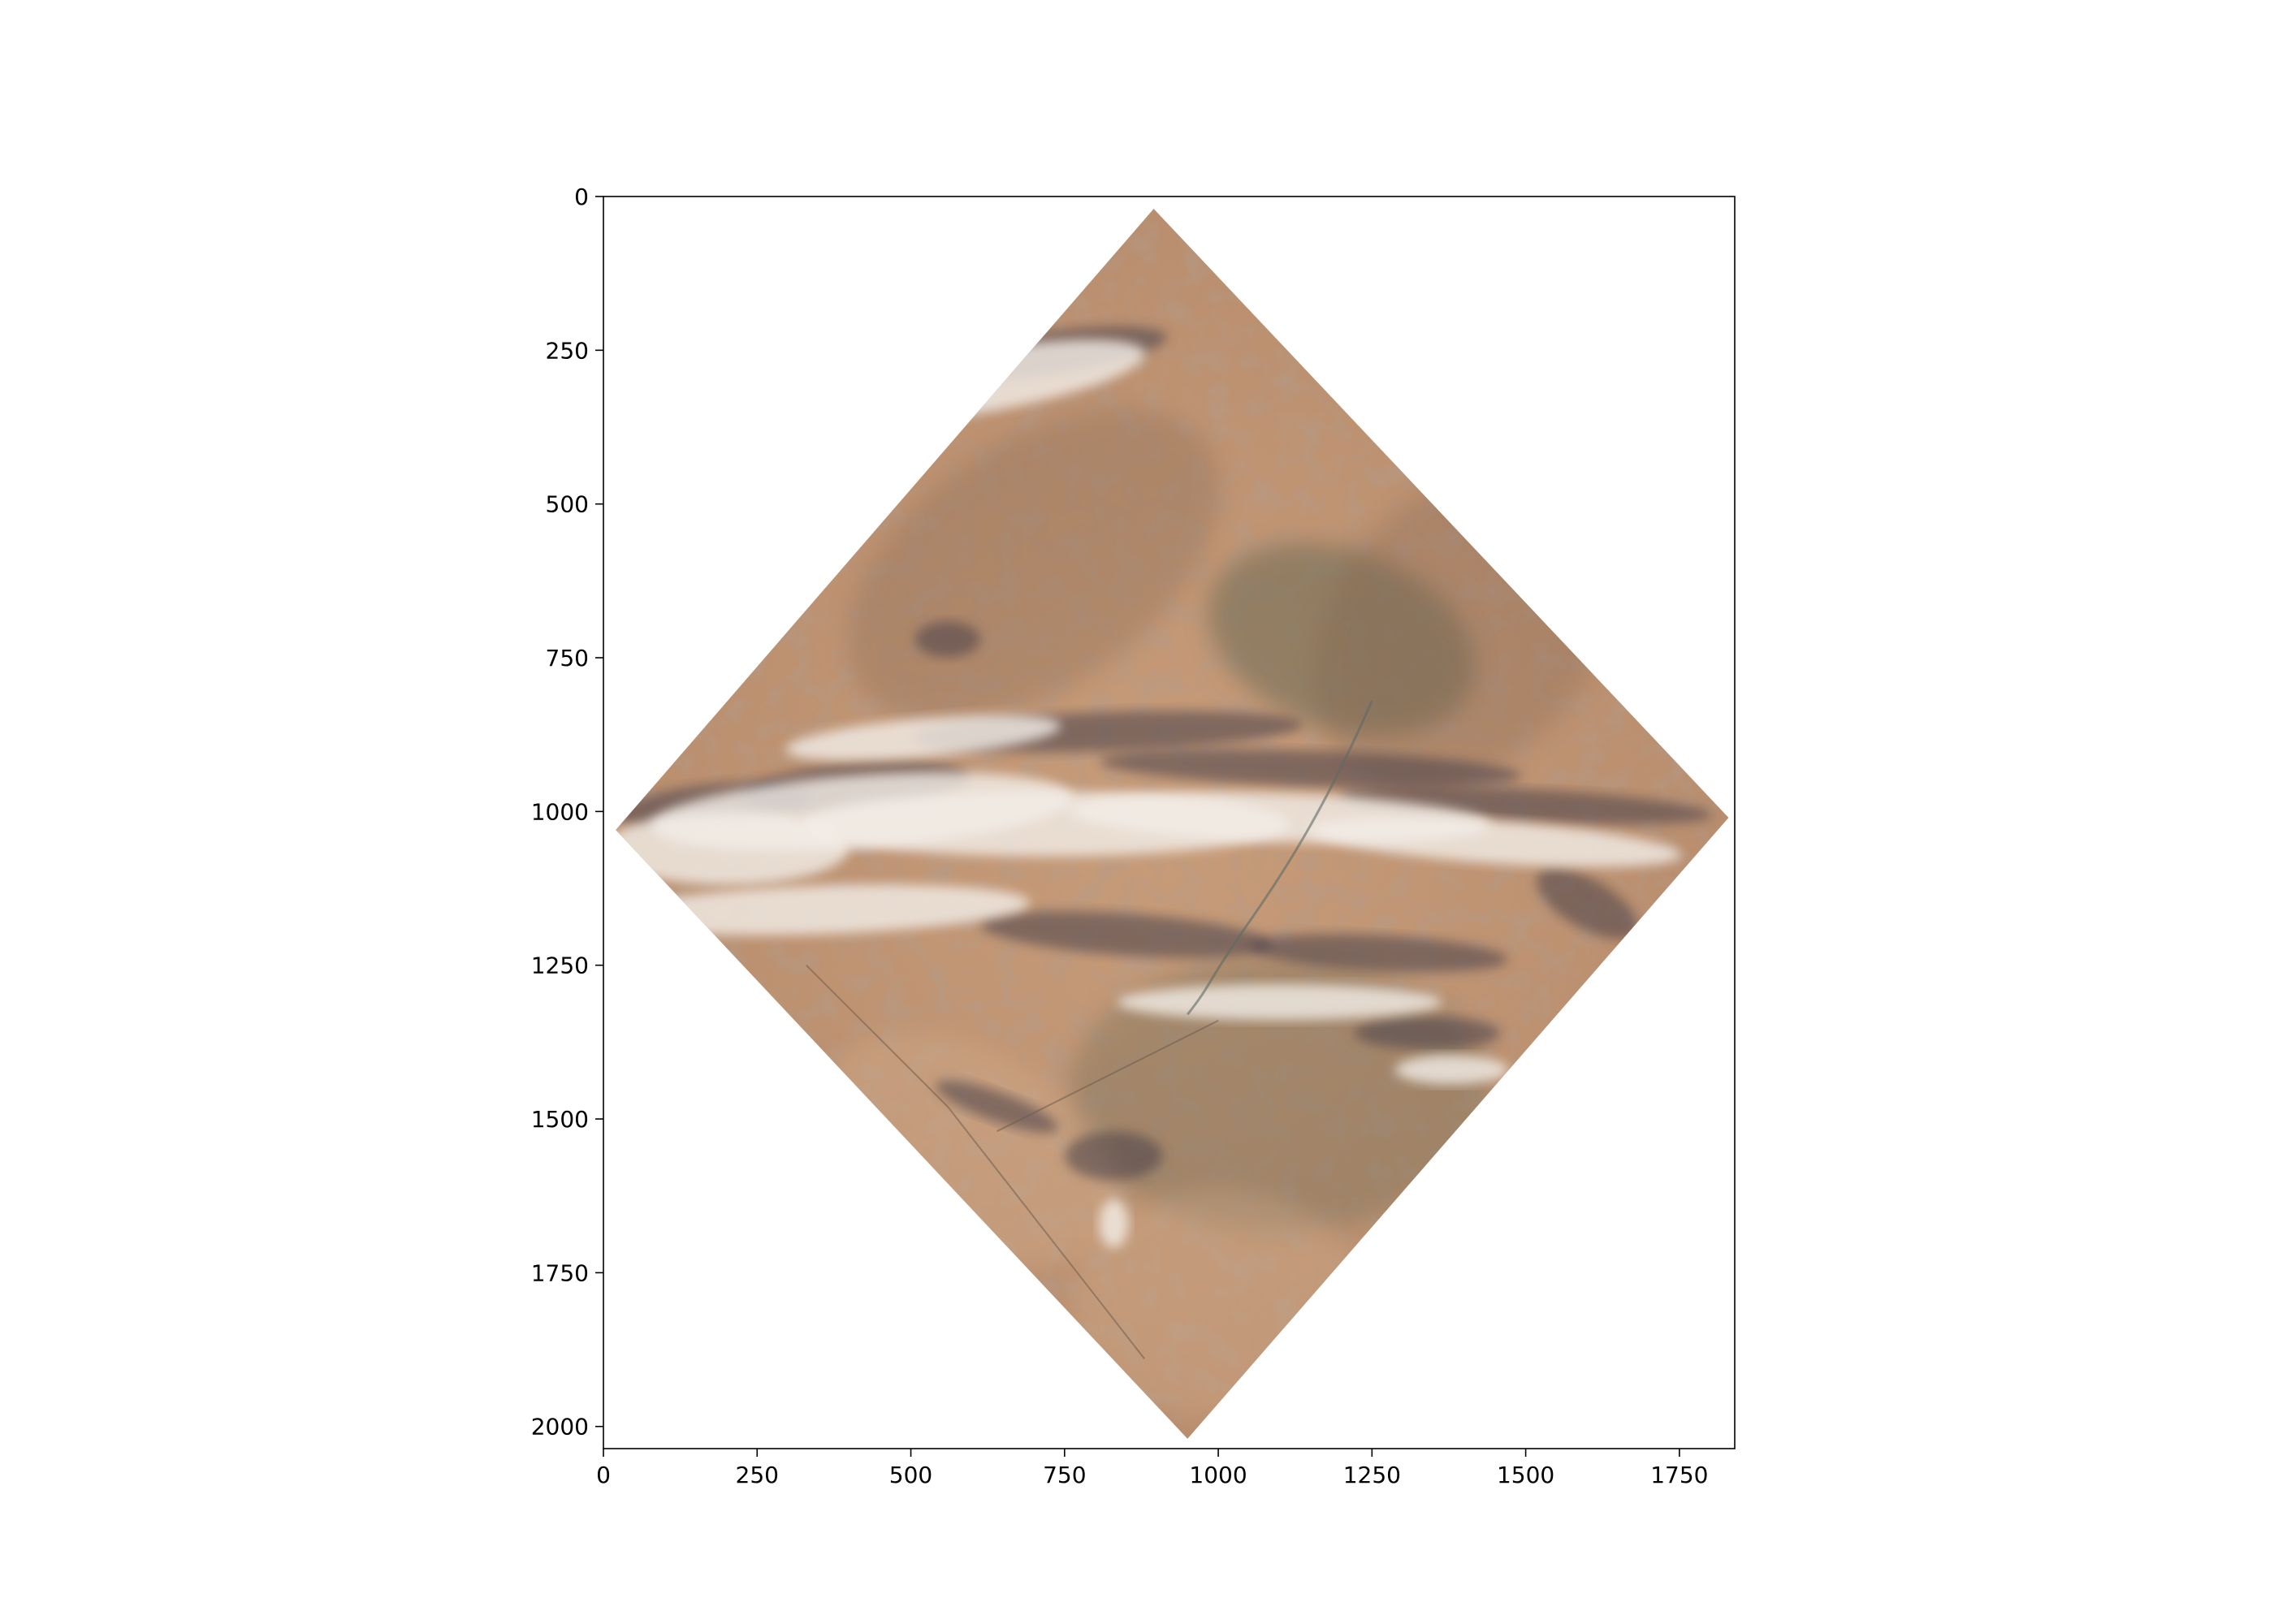 The width and height of the screenshot is (2274, 1624). What do you see at coordinates (1526, 1475) in the screenshot?
I see `x-tick-label: 1500` at bounding box center [1526, 1475].